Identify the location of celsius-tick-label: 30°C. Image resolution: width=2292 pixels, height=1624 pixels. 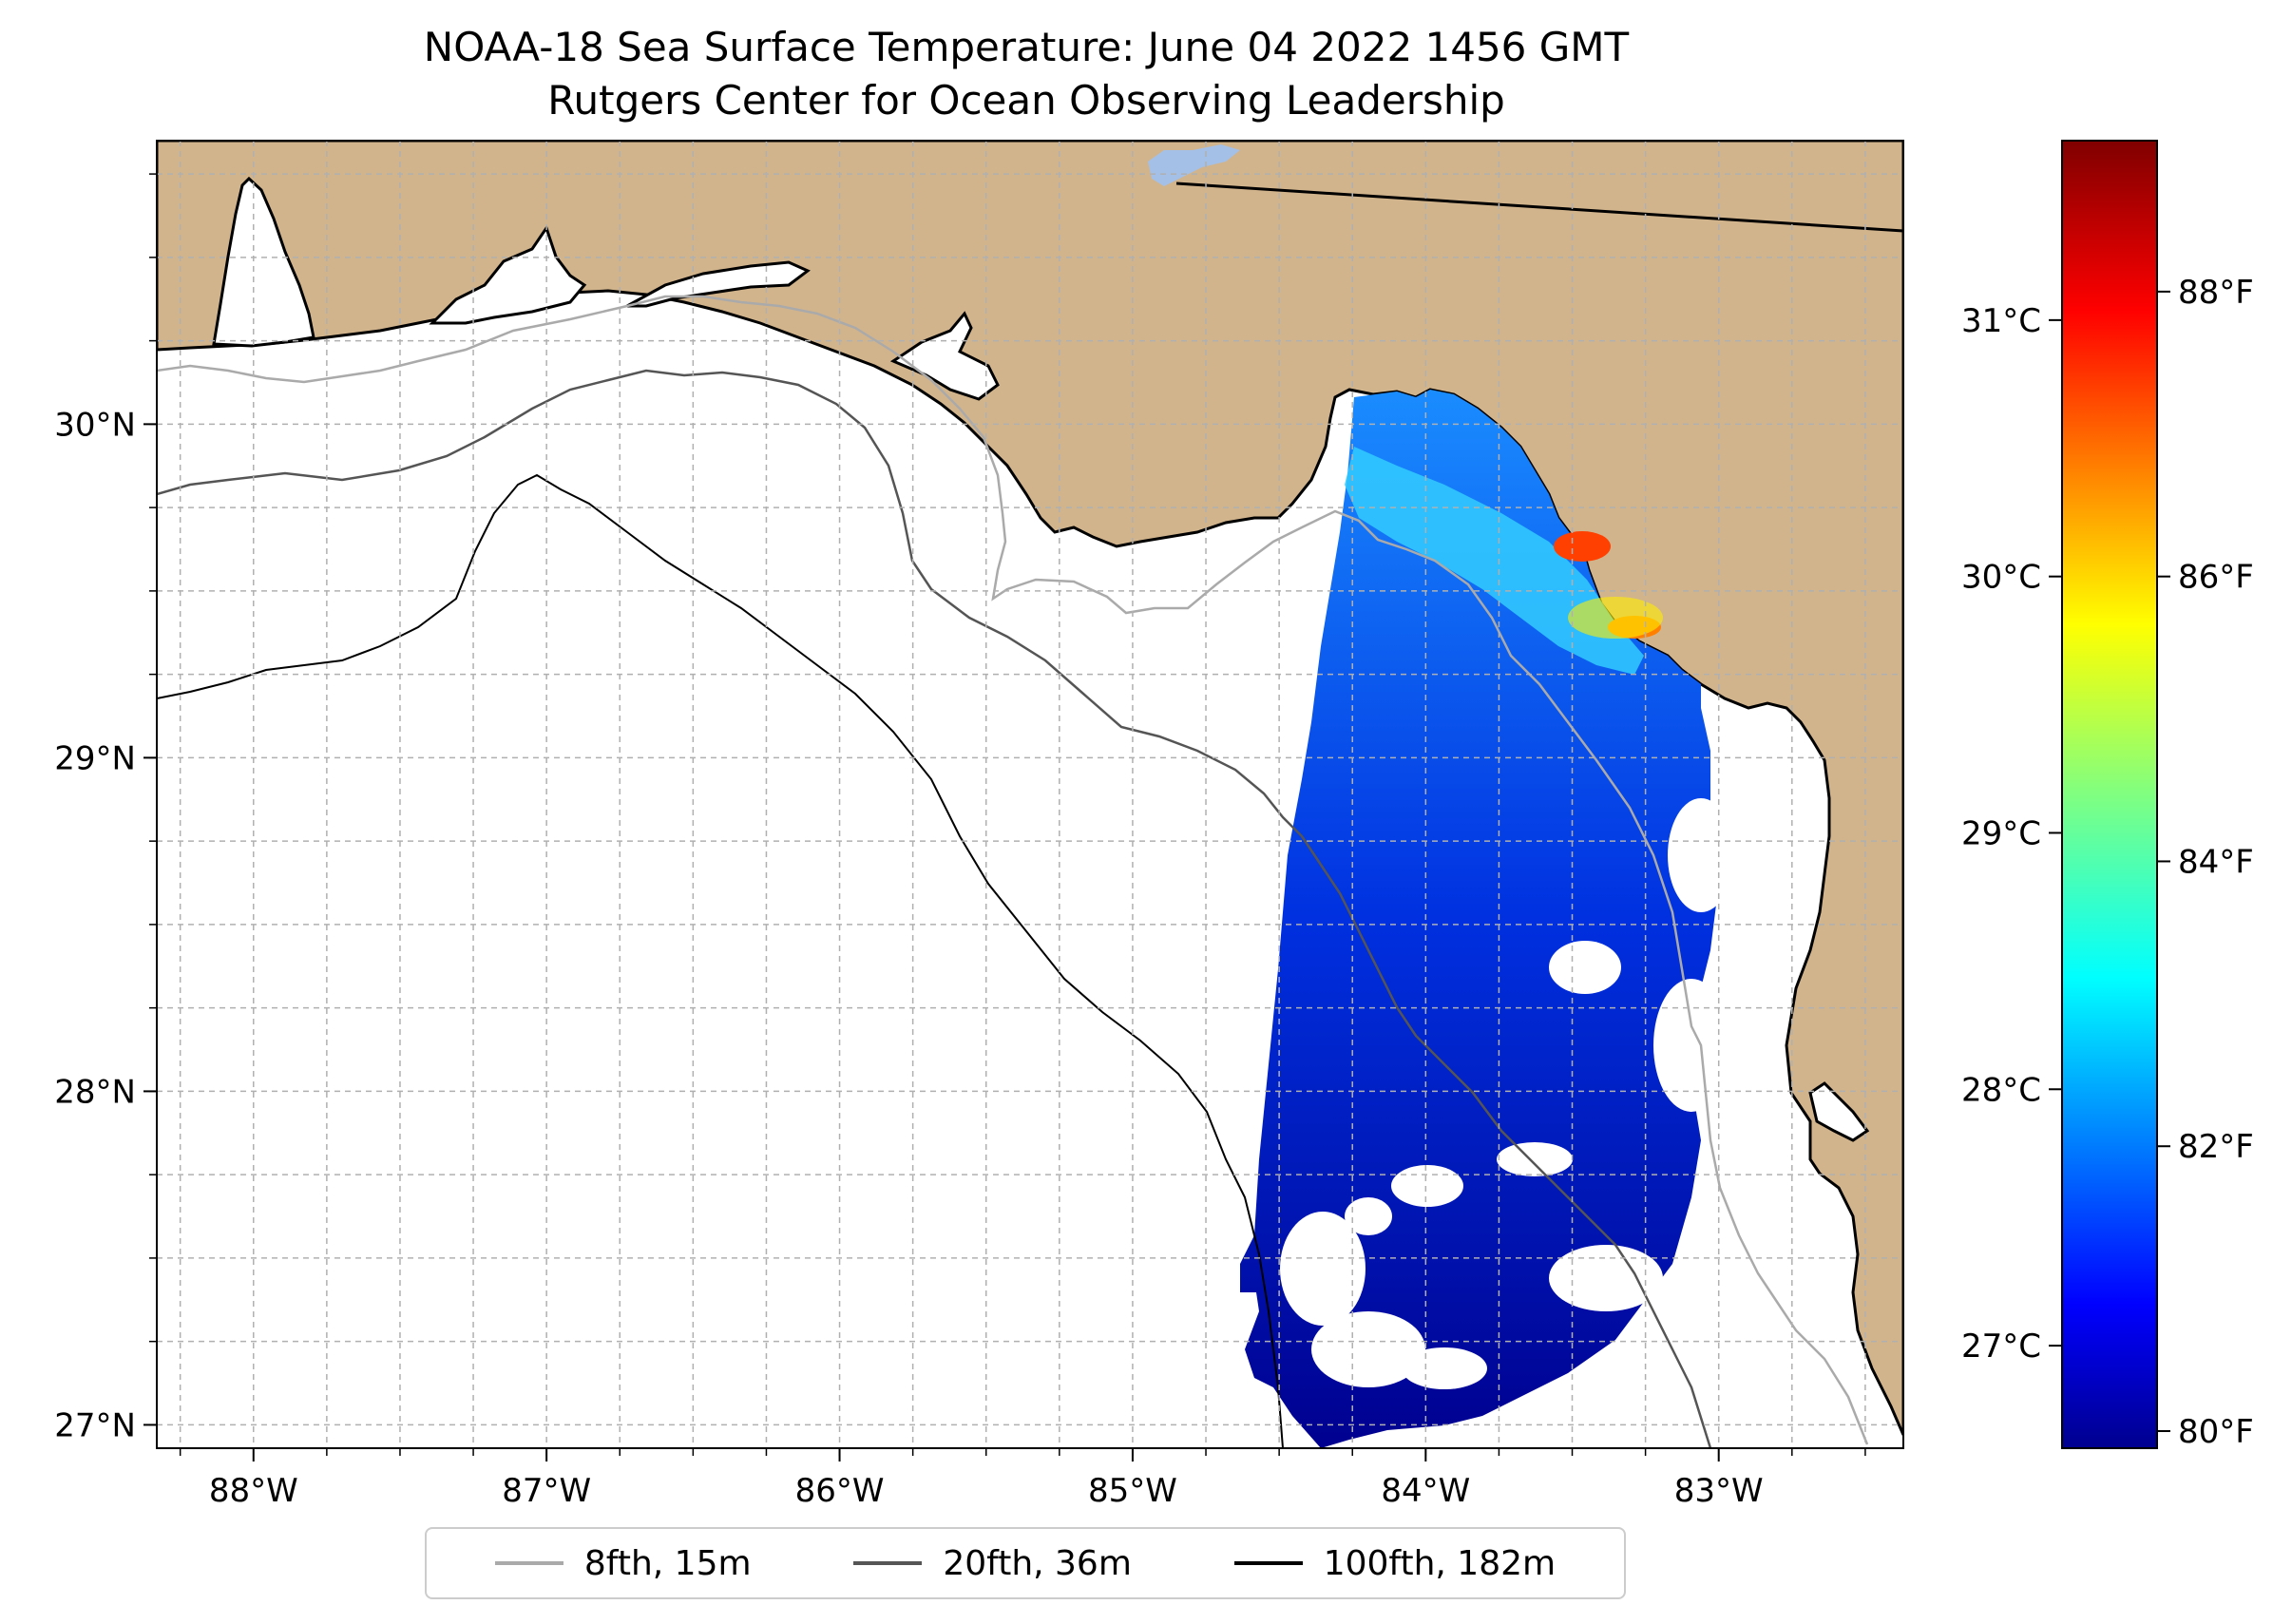
(2001, 578).